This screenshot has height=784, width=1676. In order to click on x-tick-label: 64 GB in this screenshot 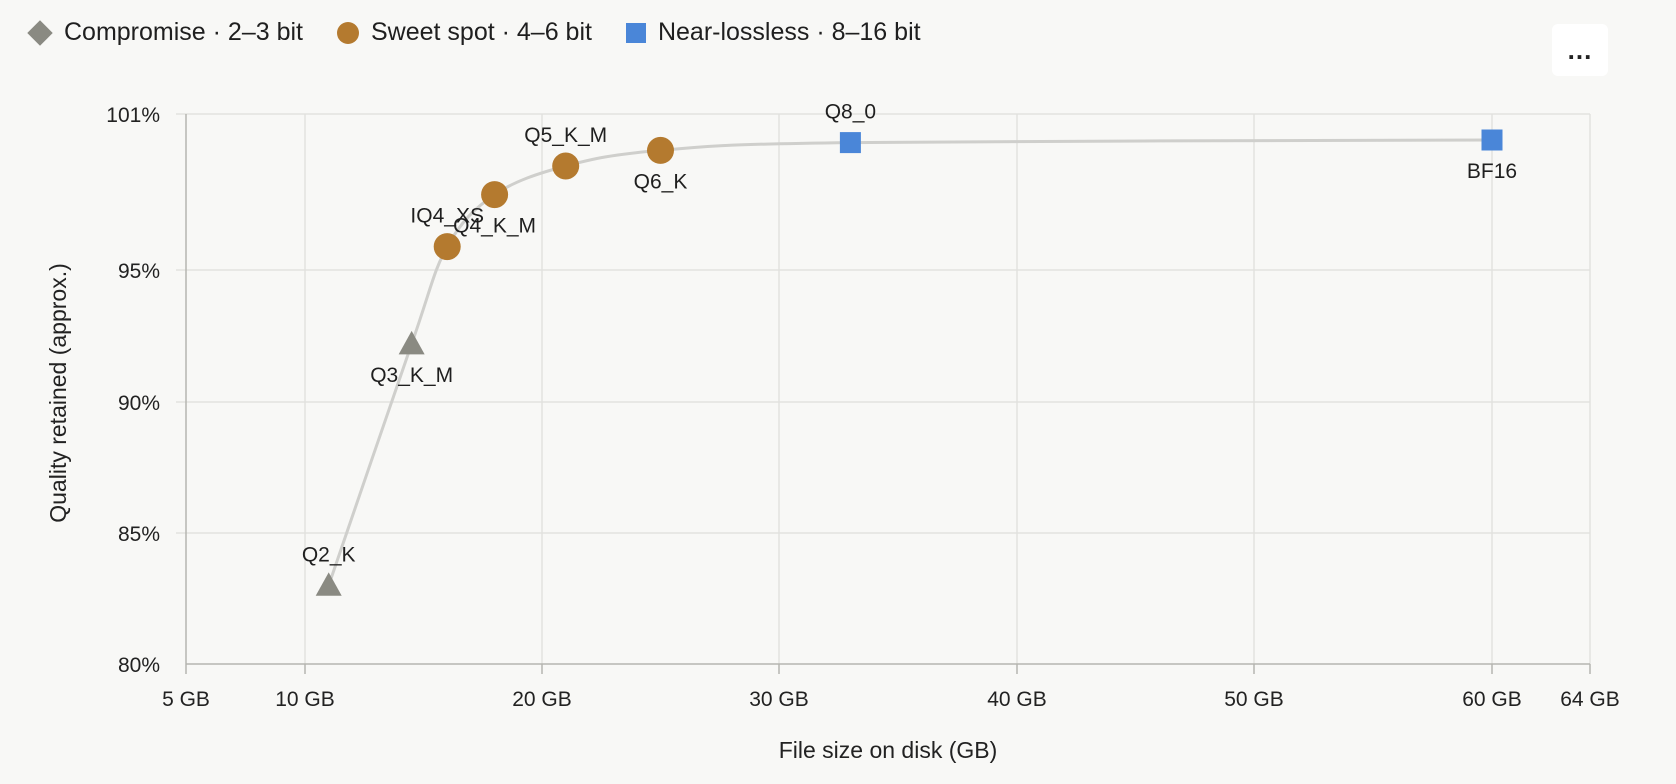, I will do `click(1590, 699)`.